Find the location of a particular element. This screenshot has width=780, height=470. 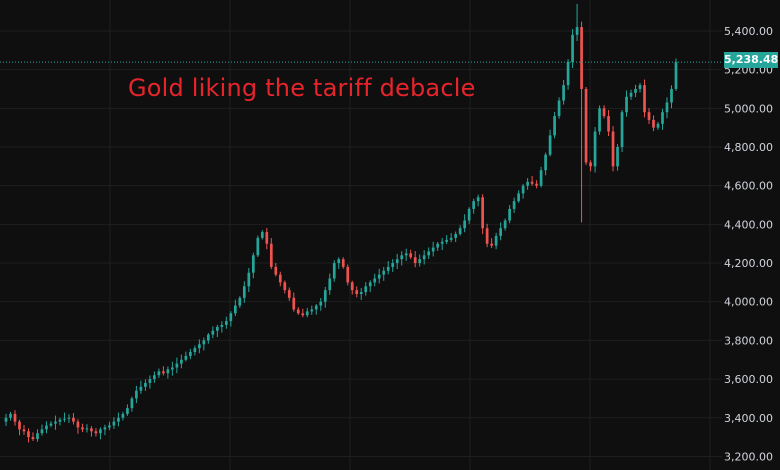

y-tick-label: 4,200.00 is located at coordinates (748, 263).